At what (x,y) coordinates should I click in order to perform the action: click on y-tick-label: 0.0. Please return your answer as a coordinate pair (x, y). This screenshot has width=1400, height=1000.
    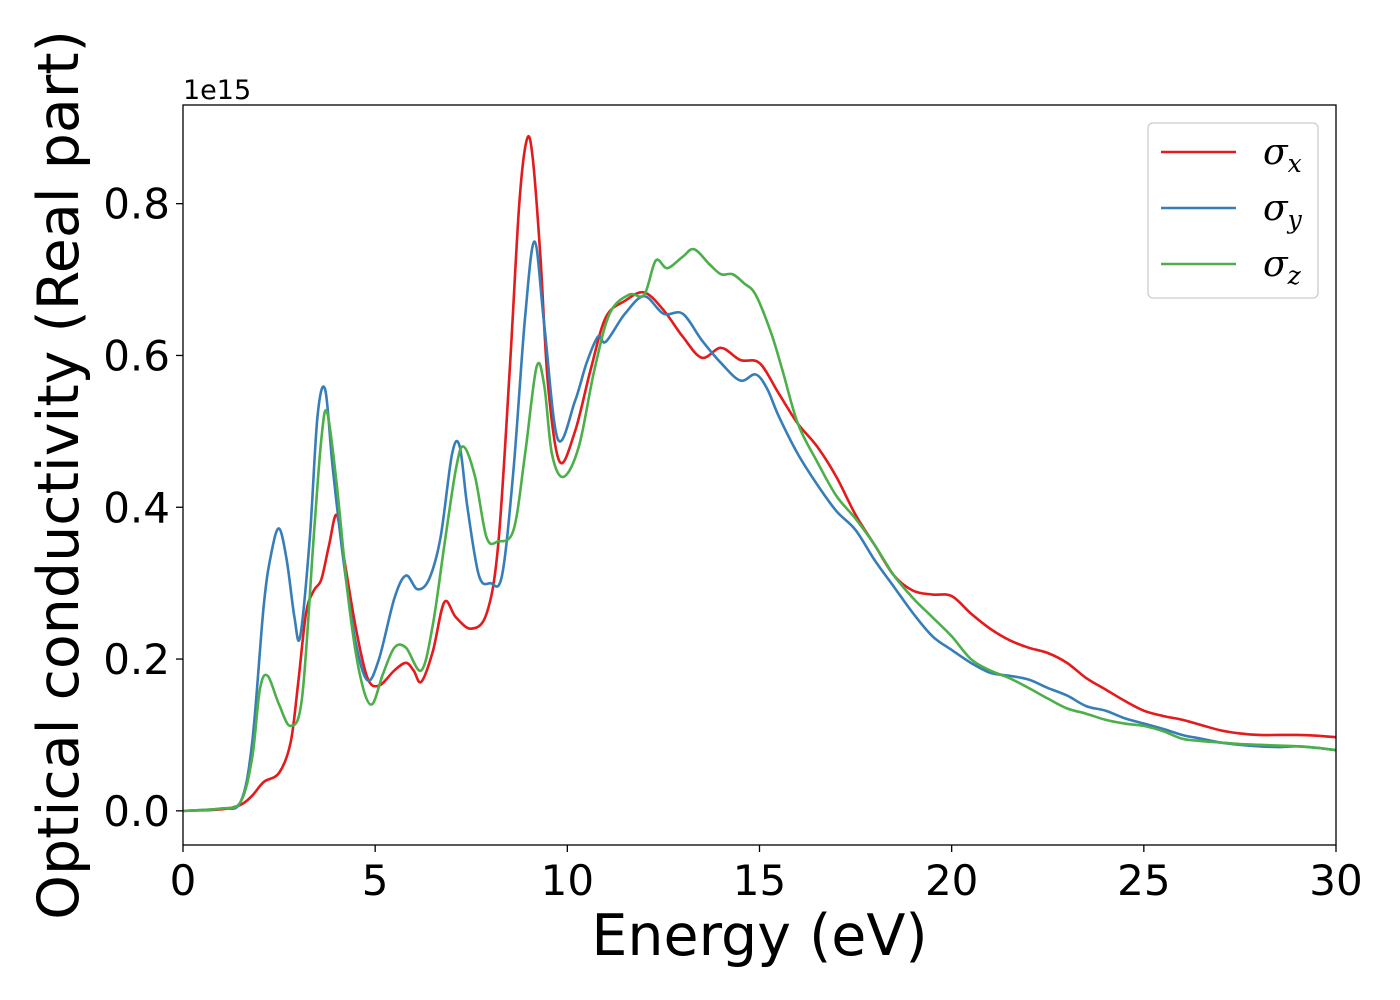
    Looking at the image, I should click on (136, 811).